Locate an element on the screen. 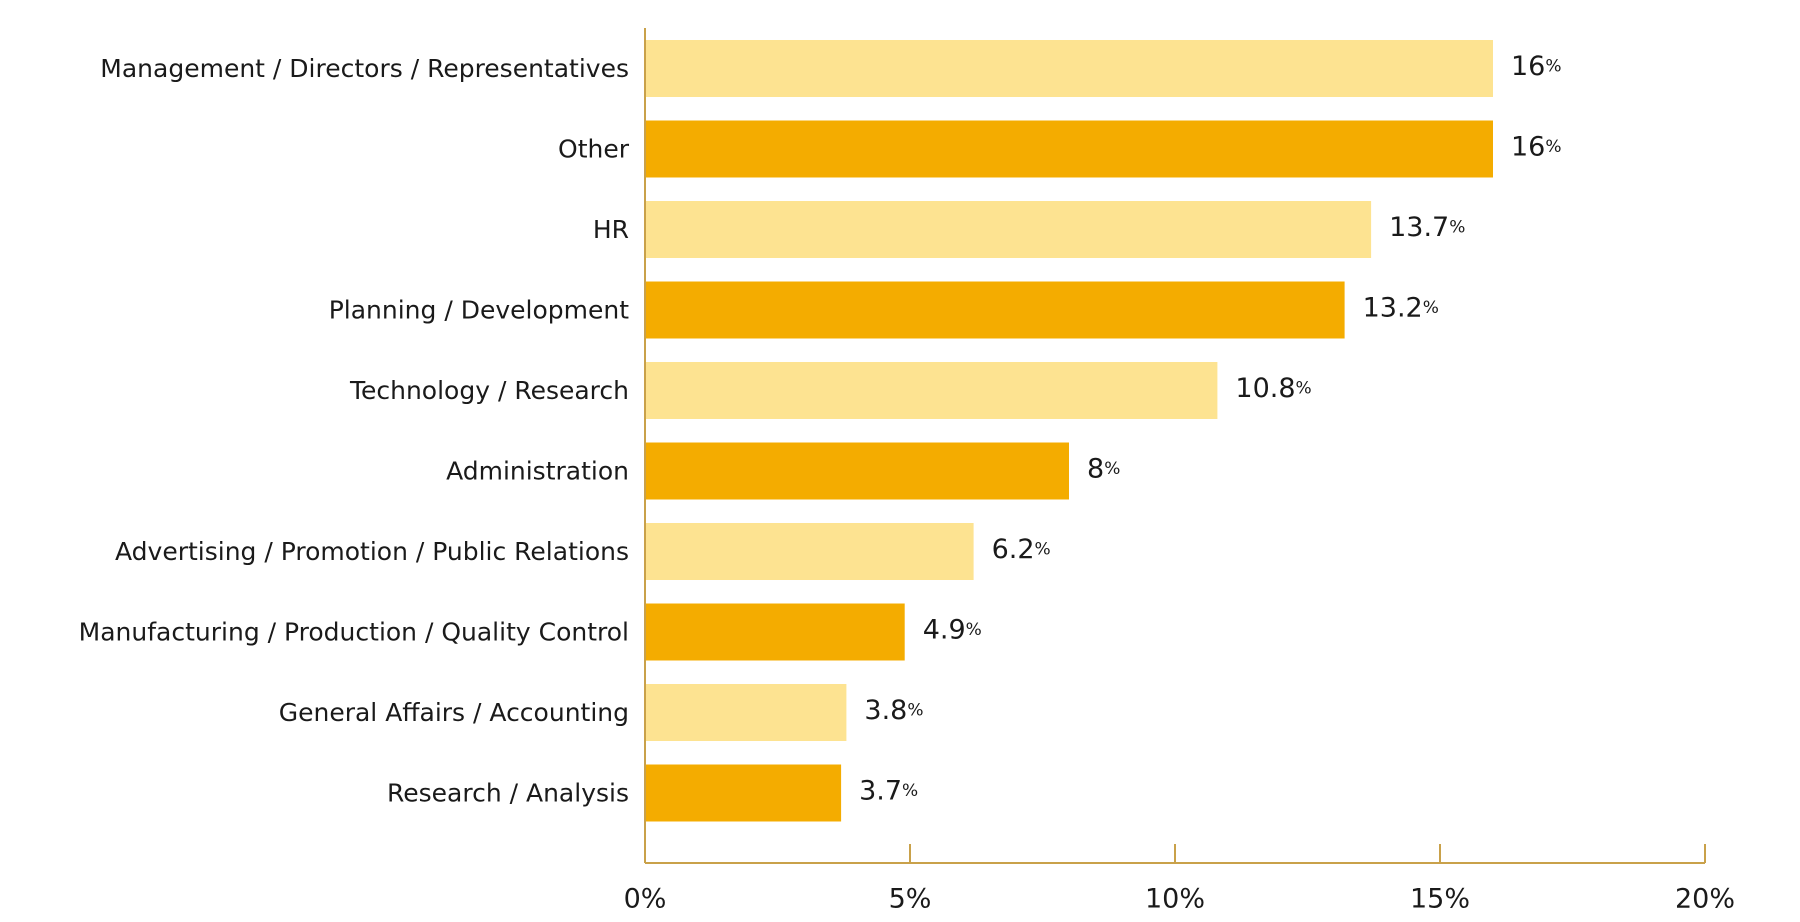  category-label: General Affairs / Accounting is located at coordinates (454, 712).